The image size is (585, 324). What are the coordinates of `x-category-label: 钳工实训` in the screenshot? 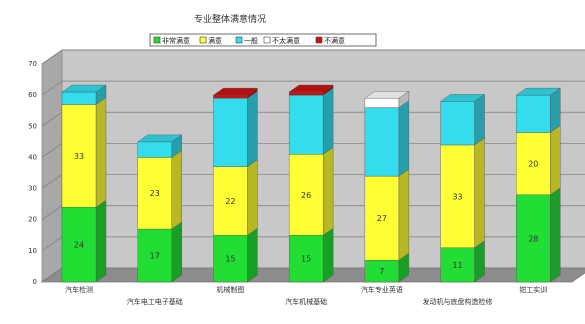 It's located at (533, 289).